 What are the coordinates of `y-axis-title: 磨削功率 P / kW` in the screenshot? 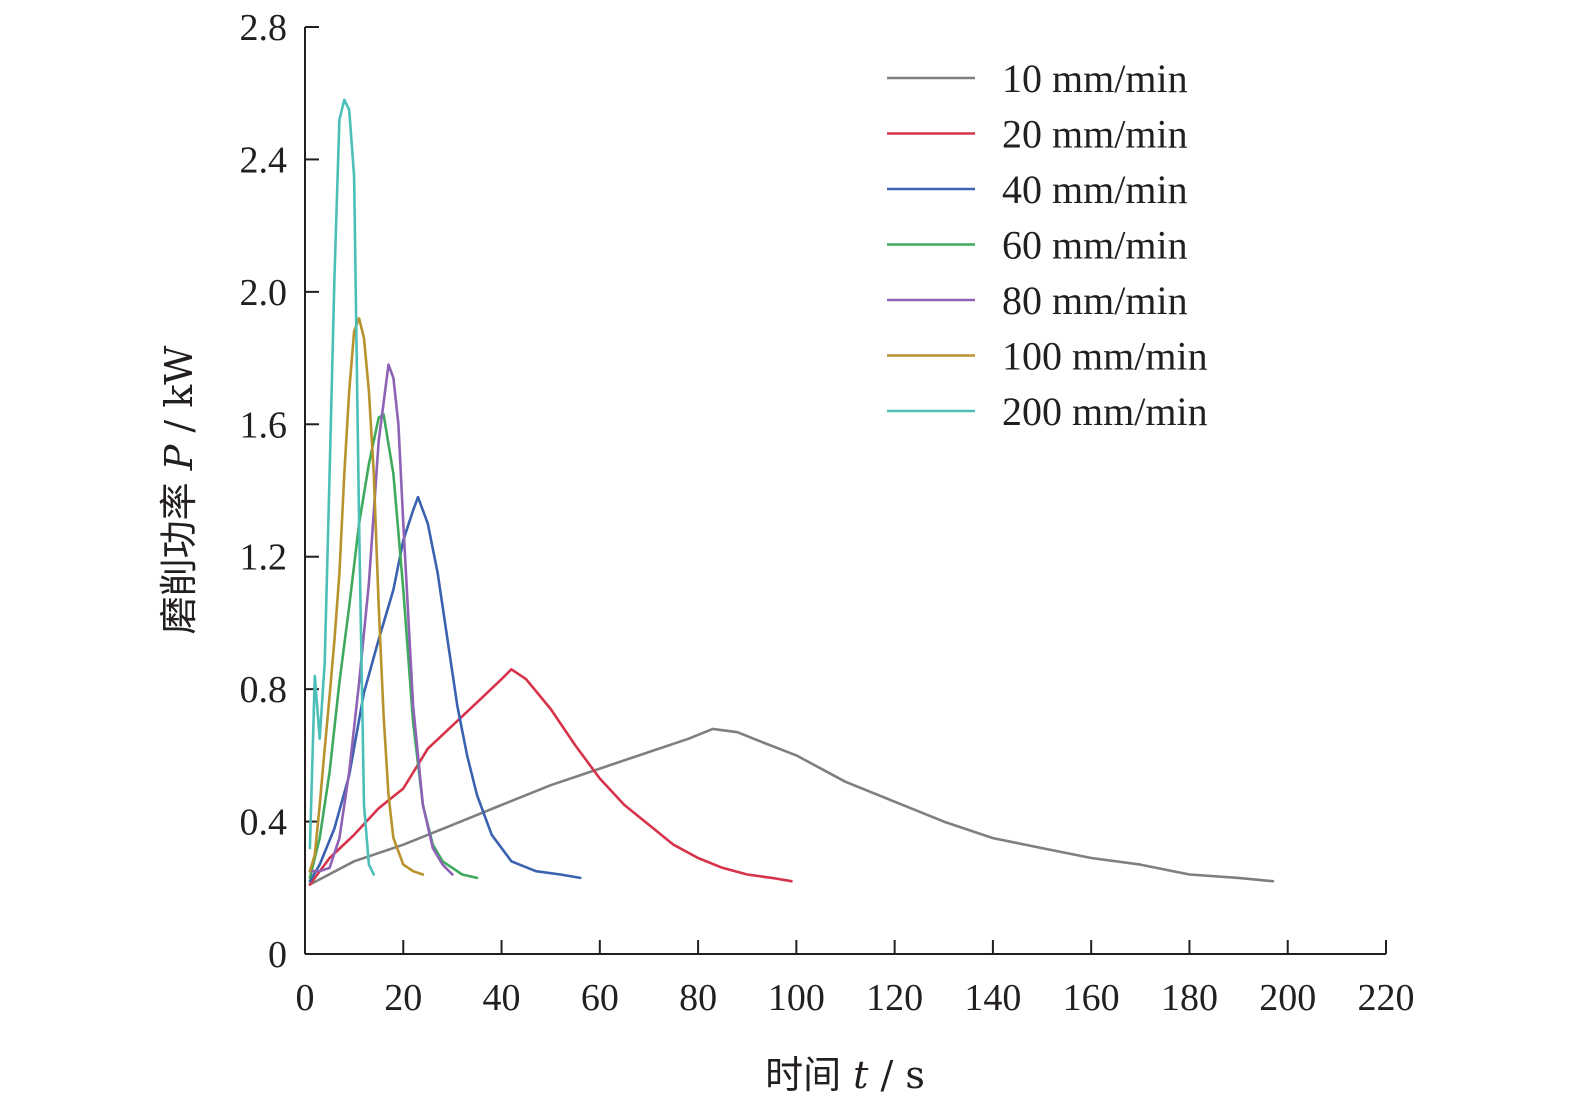 It's located at (179, 490).